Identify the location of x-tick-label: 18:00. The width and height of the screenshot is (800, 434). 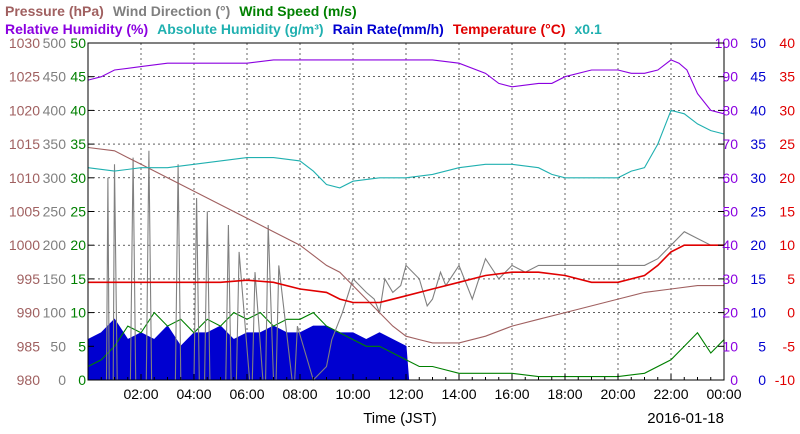
(564, 394).